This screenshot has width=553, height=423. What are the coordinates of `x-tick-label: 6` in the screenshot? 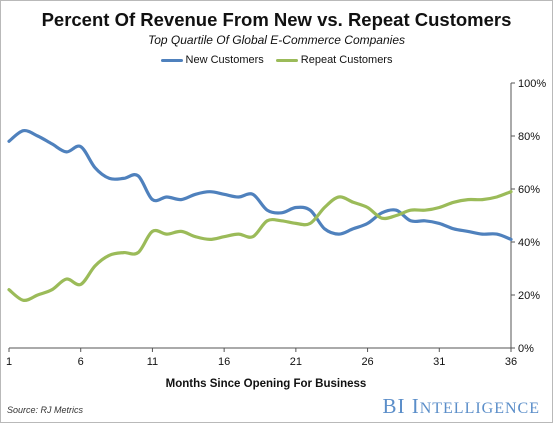 It's located at (81, 362).